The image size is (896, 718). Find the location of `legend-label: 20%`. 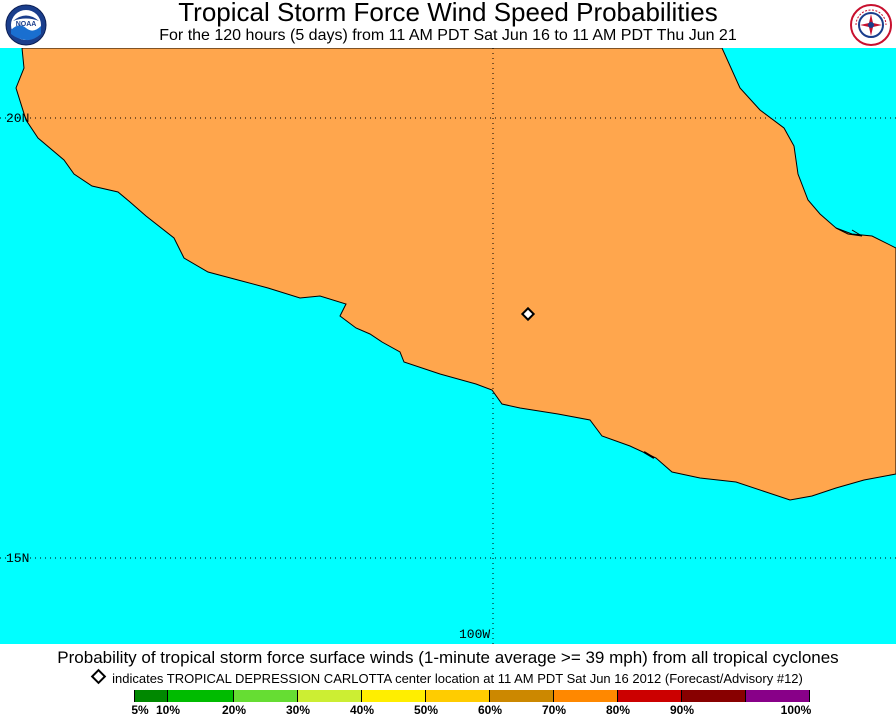

legend-label: 20% is located at coordinates (234, 710).